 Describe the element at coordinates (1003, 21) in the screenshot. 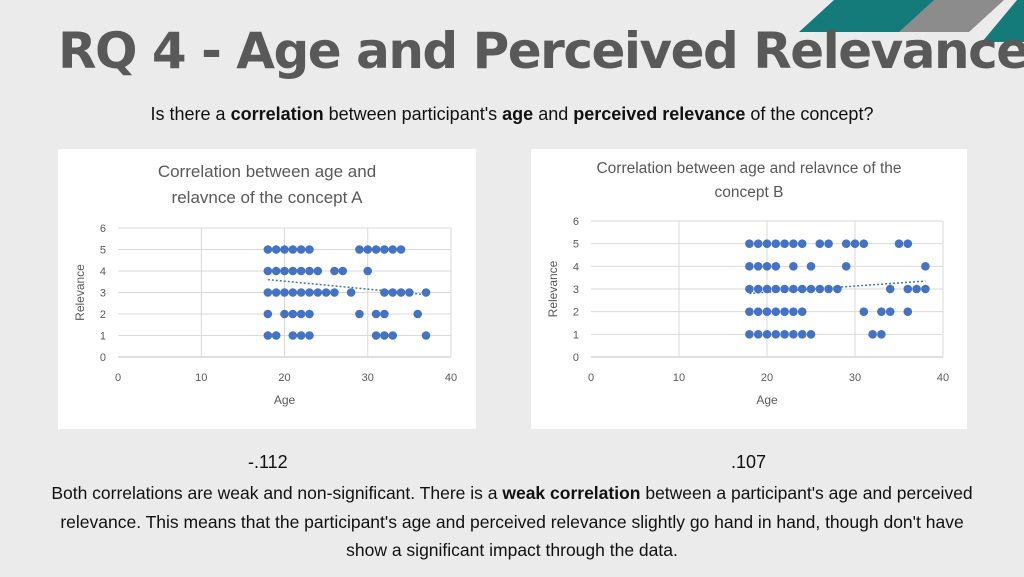

I see `teal-stripe-edge` at that location.